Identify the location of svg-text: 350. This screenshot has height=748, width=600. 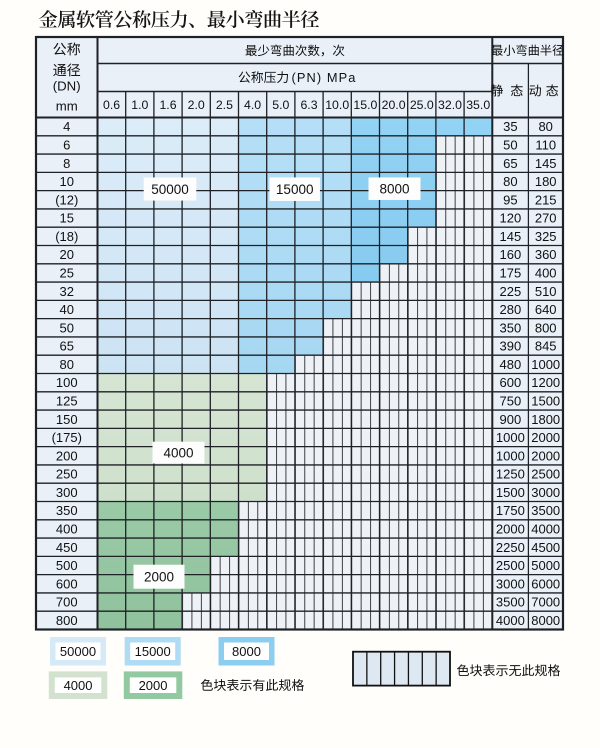
(510, 327).